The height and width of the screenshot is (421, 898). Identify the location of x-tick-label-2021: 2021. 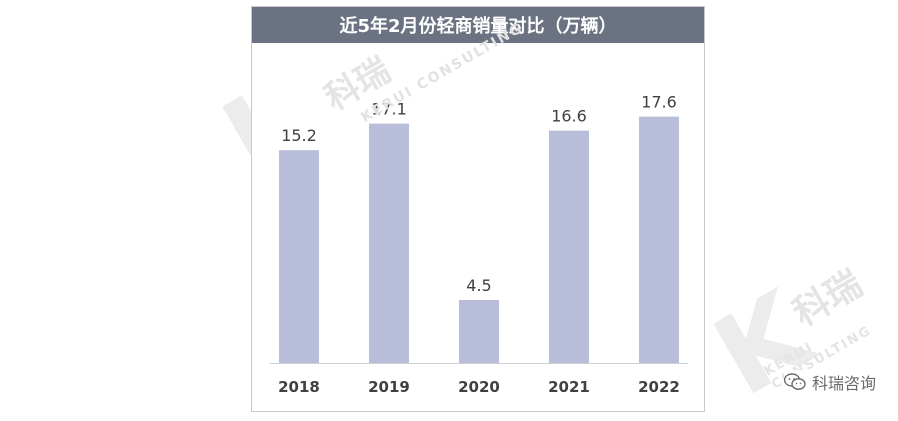
(569, 387).